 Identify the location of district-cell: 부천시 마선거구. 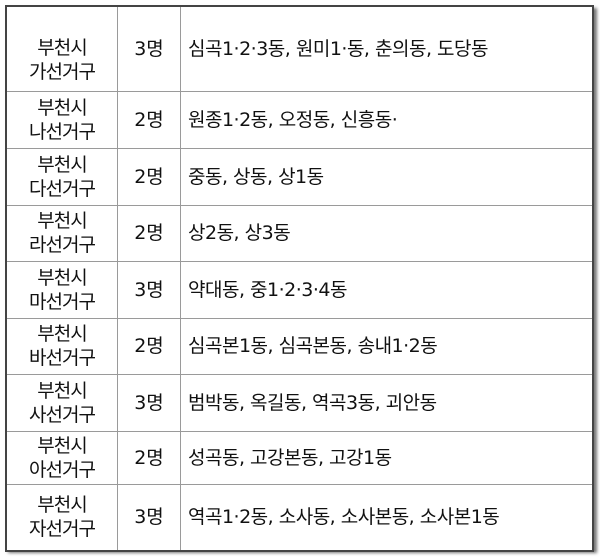
(61, 289).